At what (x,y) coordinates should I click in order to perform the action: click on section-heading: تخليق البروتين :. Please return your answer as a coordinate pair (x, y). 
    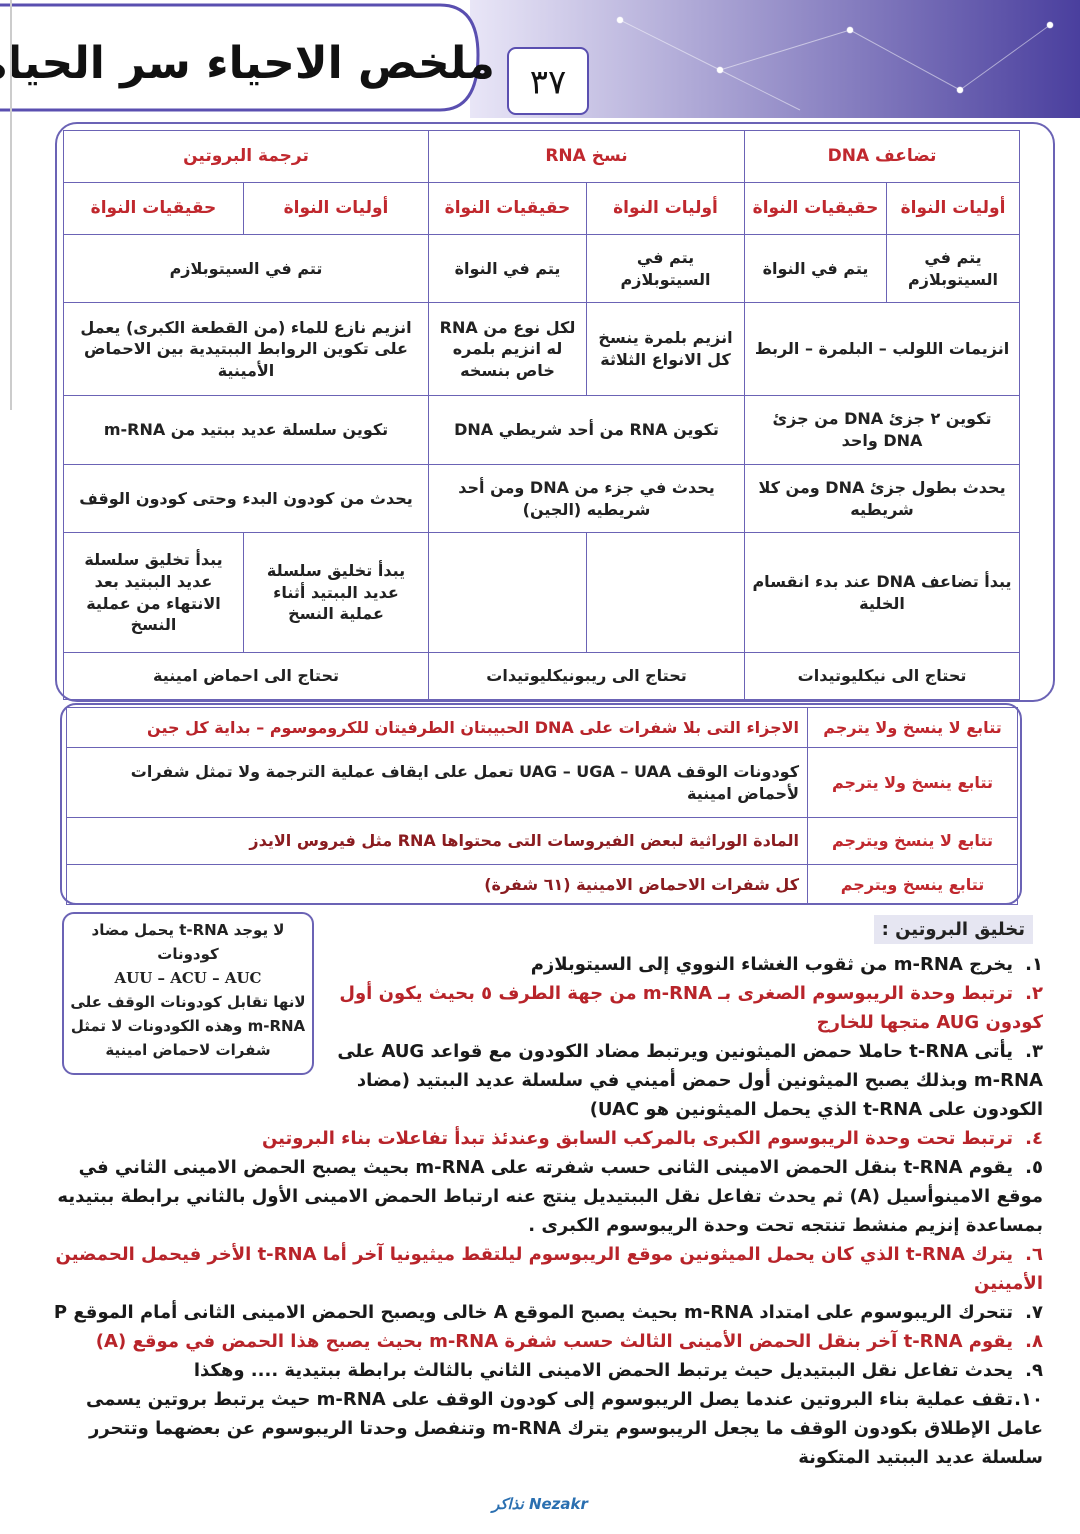
    Looking at the image, I should click on (953, 929).